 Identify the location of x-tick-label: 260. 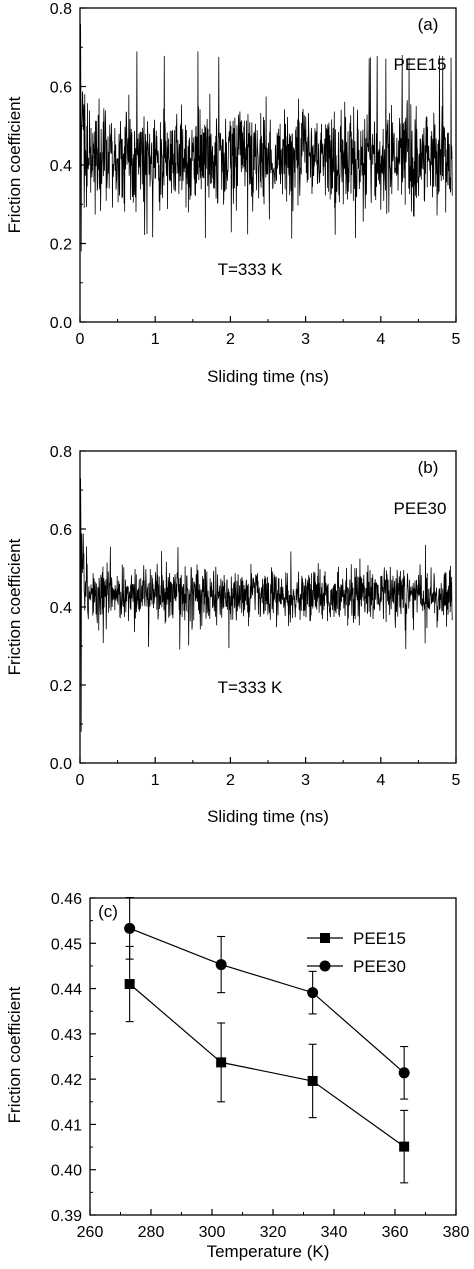
(90, 1232).